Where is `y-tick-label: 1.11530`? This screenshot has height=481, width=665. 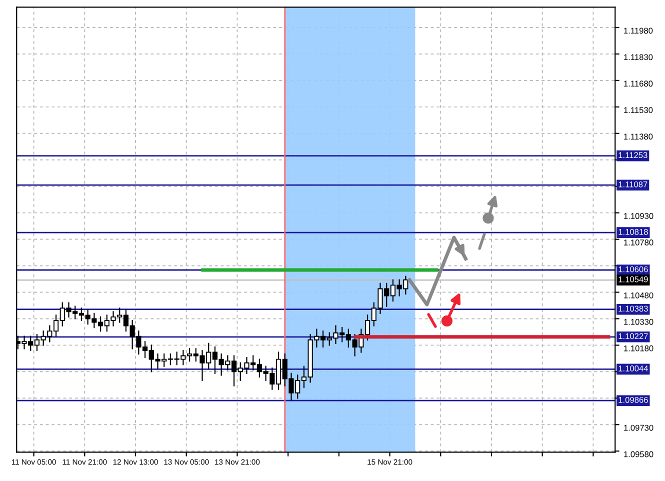
y-tick-label: 1.11530 is located at coordinates (638, 110).